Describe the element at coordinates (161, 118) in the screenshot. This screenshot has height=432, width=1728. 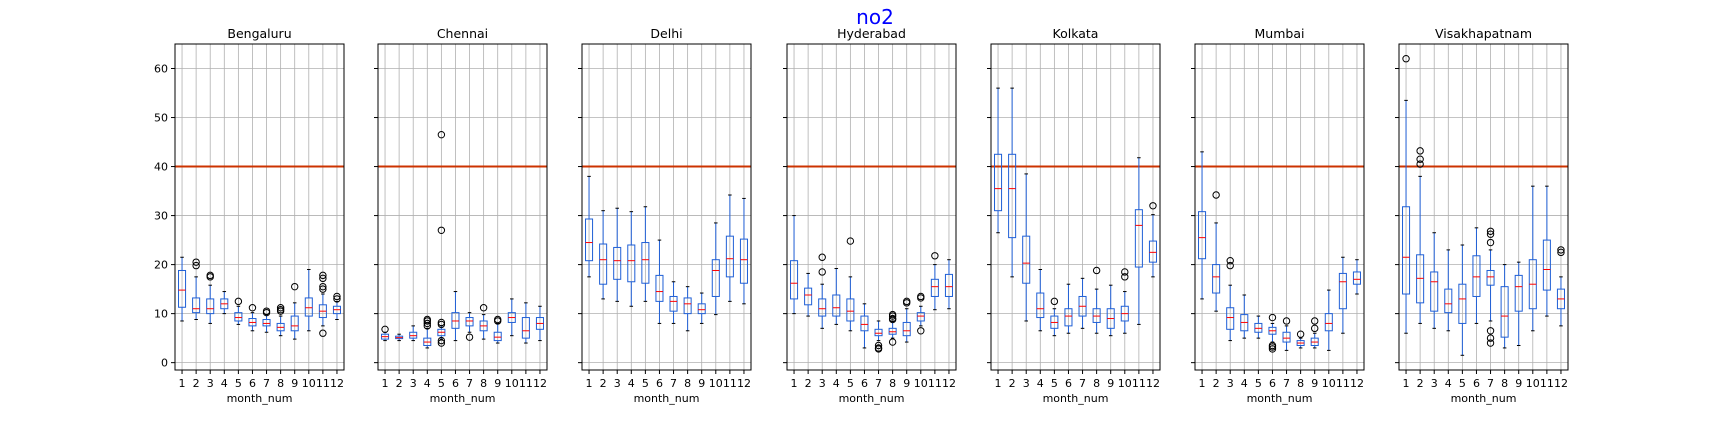
I see `y-tick-label: 50` at that location.